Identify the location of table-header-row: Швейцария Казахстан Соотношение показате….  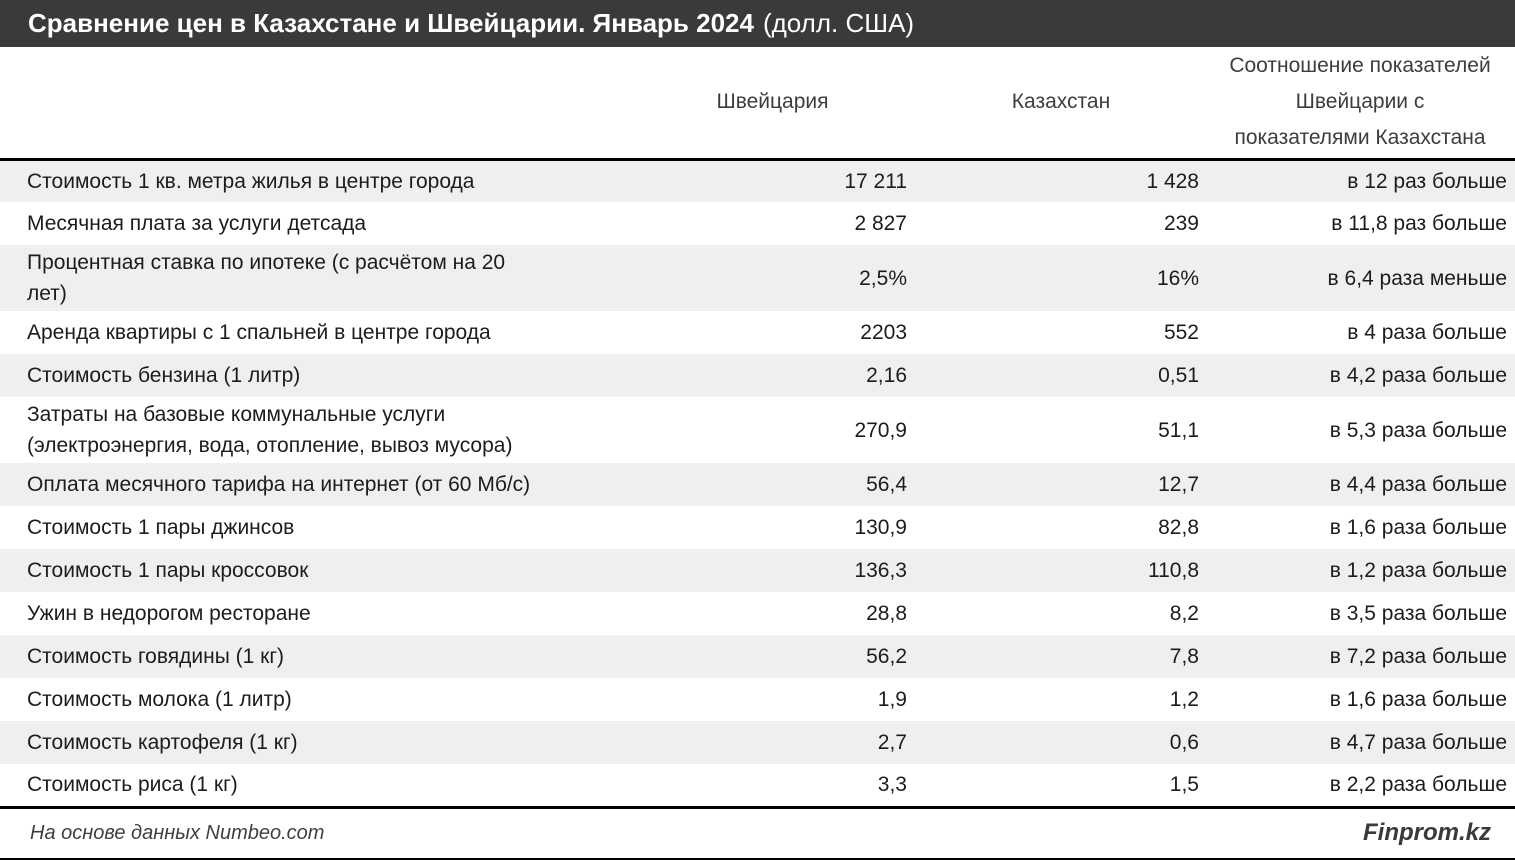
(757, 104).